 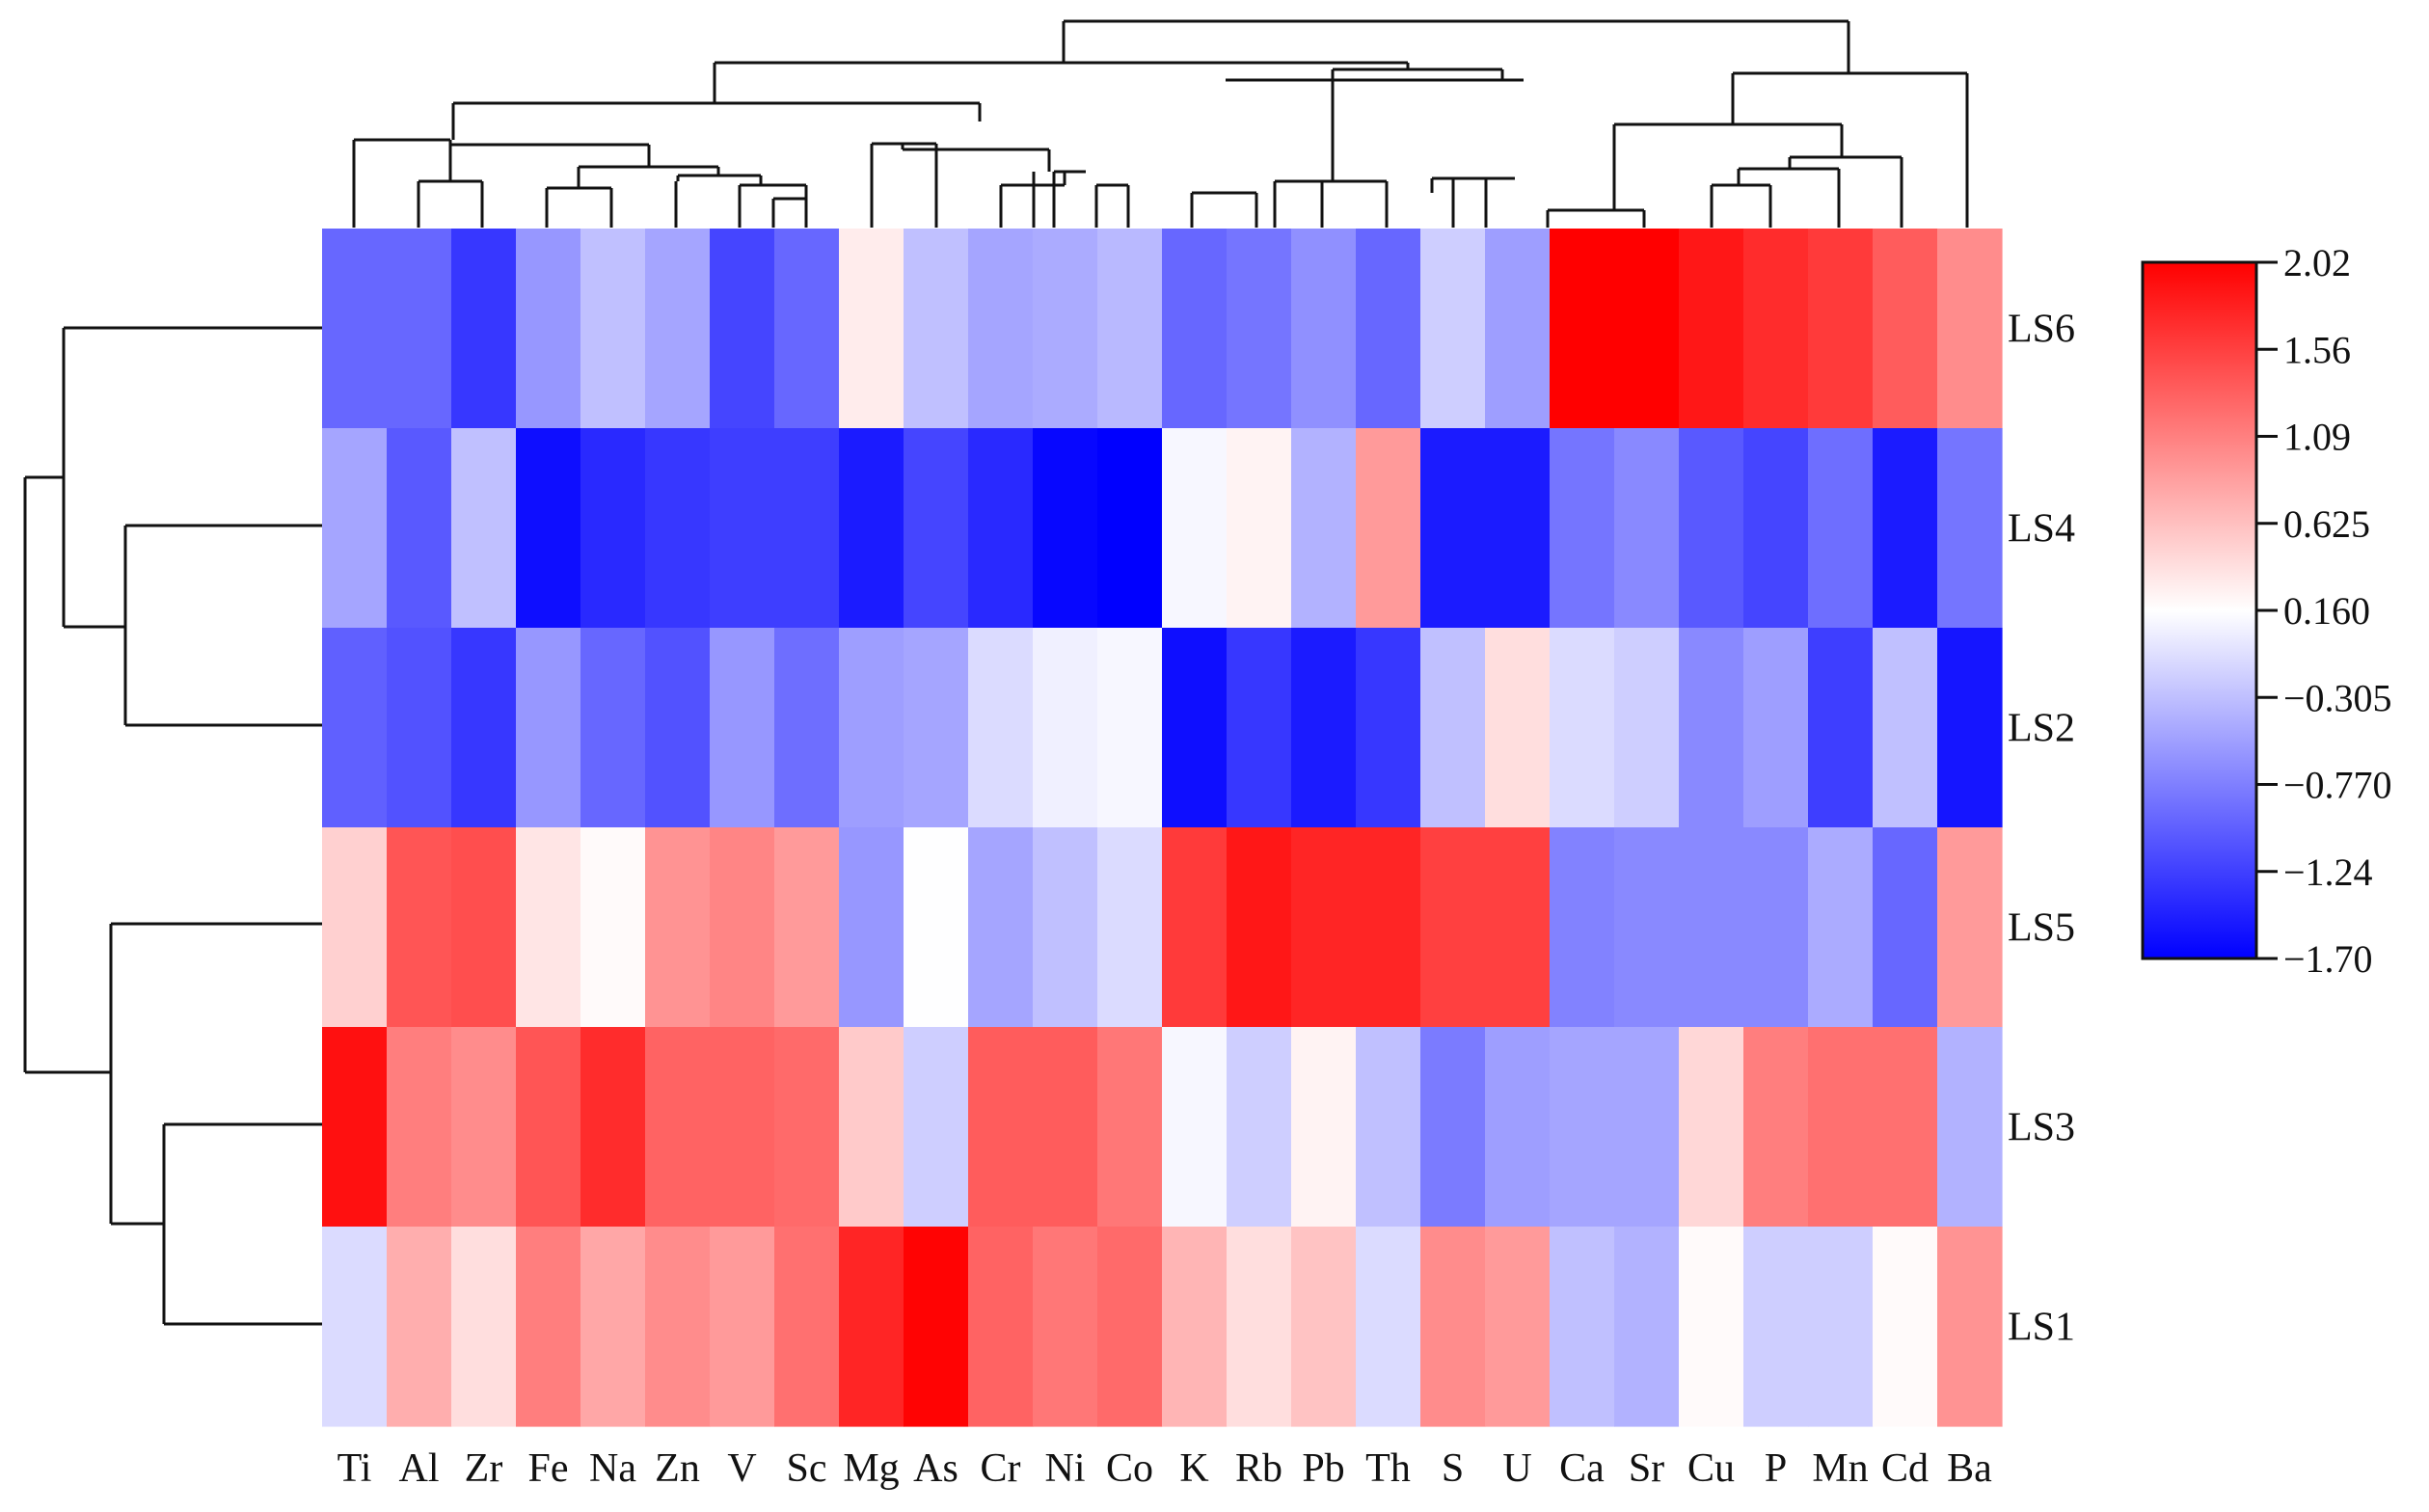 I want to click on heatmap-cell-LS2-Al, so click(x=419, y=728).